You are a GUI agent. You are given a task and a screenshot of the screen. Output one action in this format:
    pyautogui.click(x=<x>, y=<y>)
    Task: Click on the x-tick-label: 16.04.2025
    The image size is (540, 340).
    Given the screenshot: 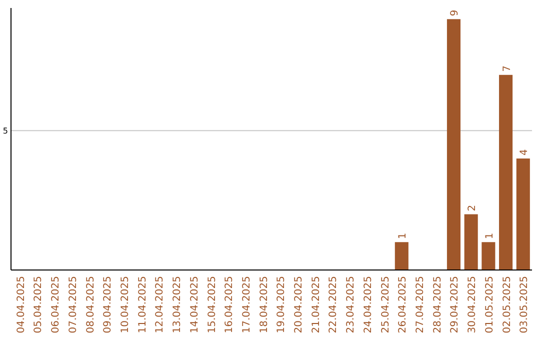 What is the action you would take?
    pyautogui.click(x=230, y=305)
    